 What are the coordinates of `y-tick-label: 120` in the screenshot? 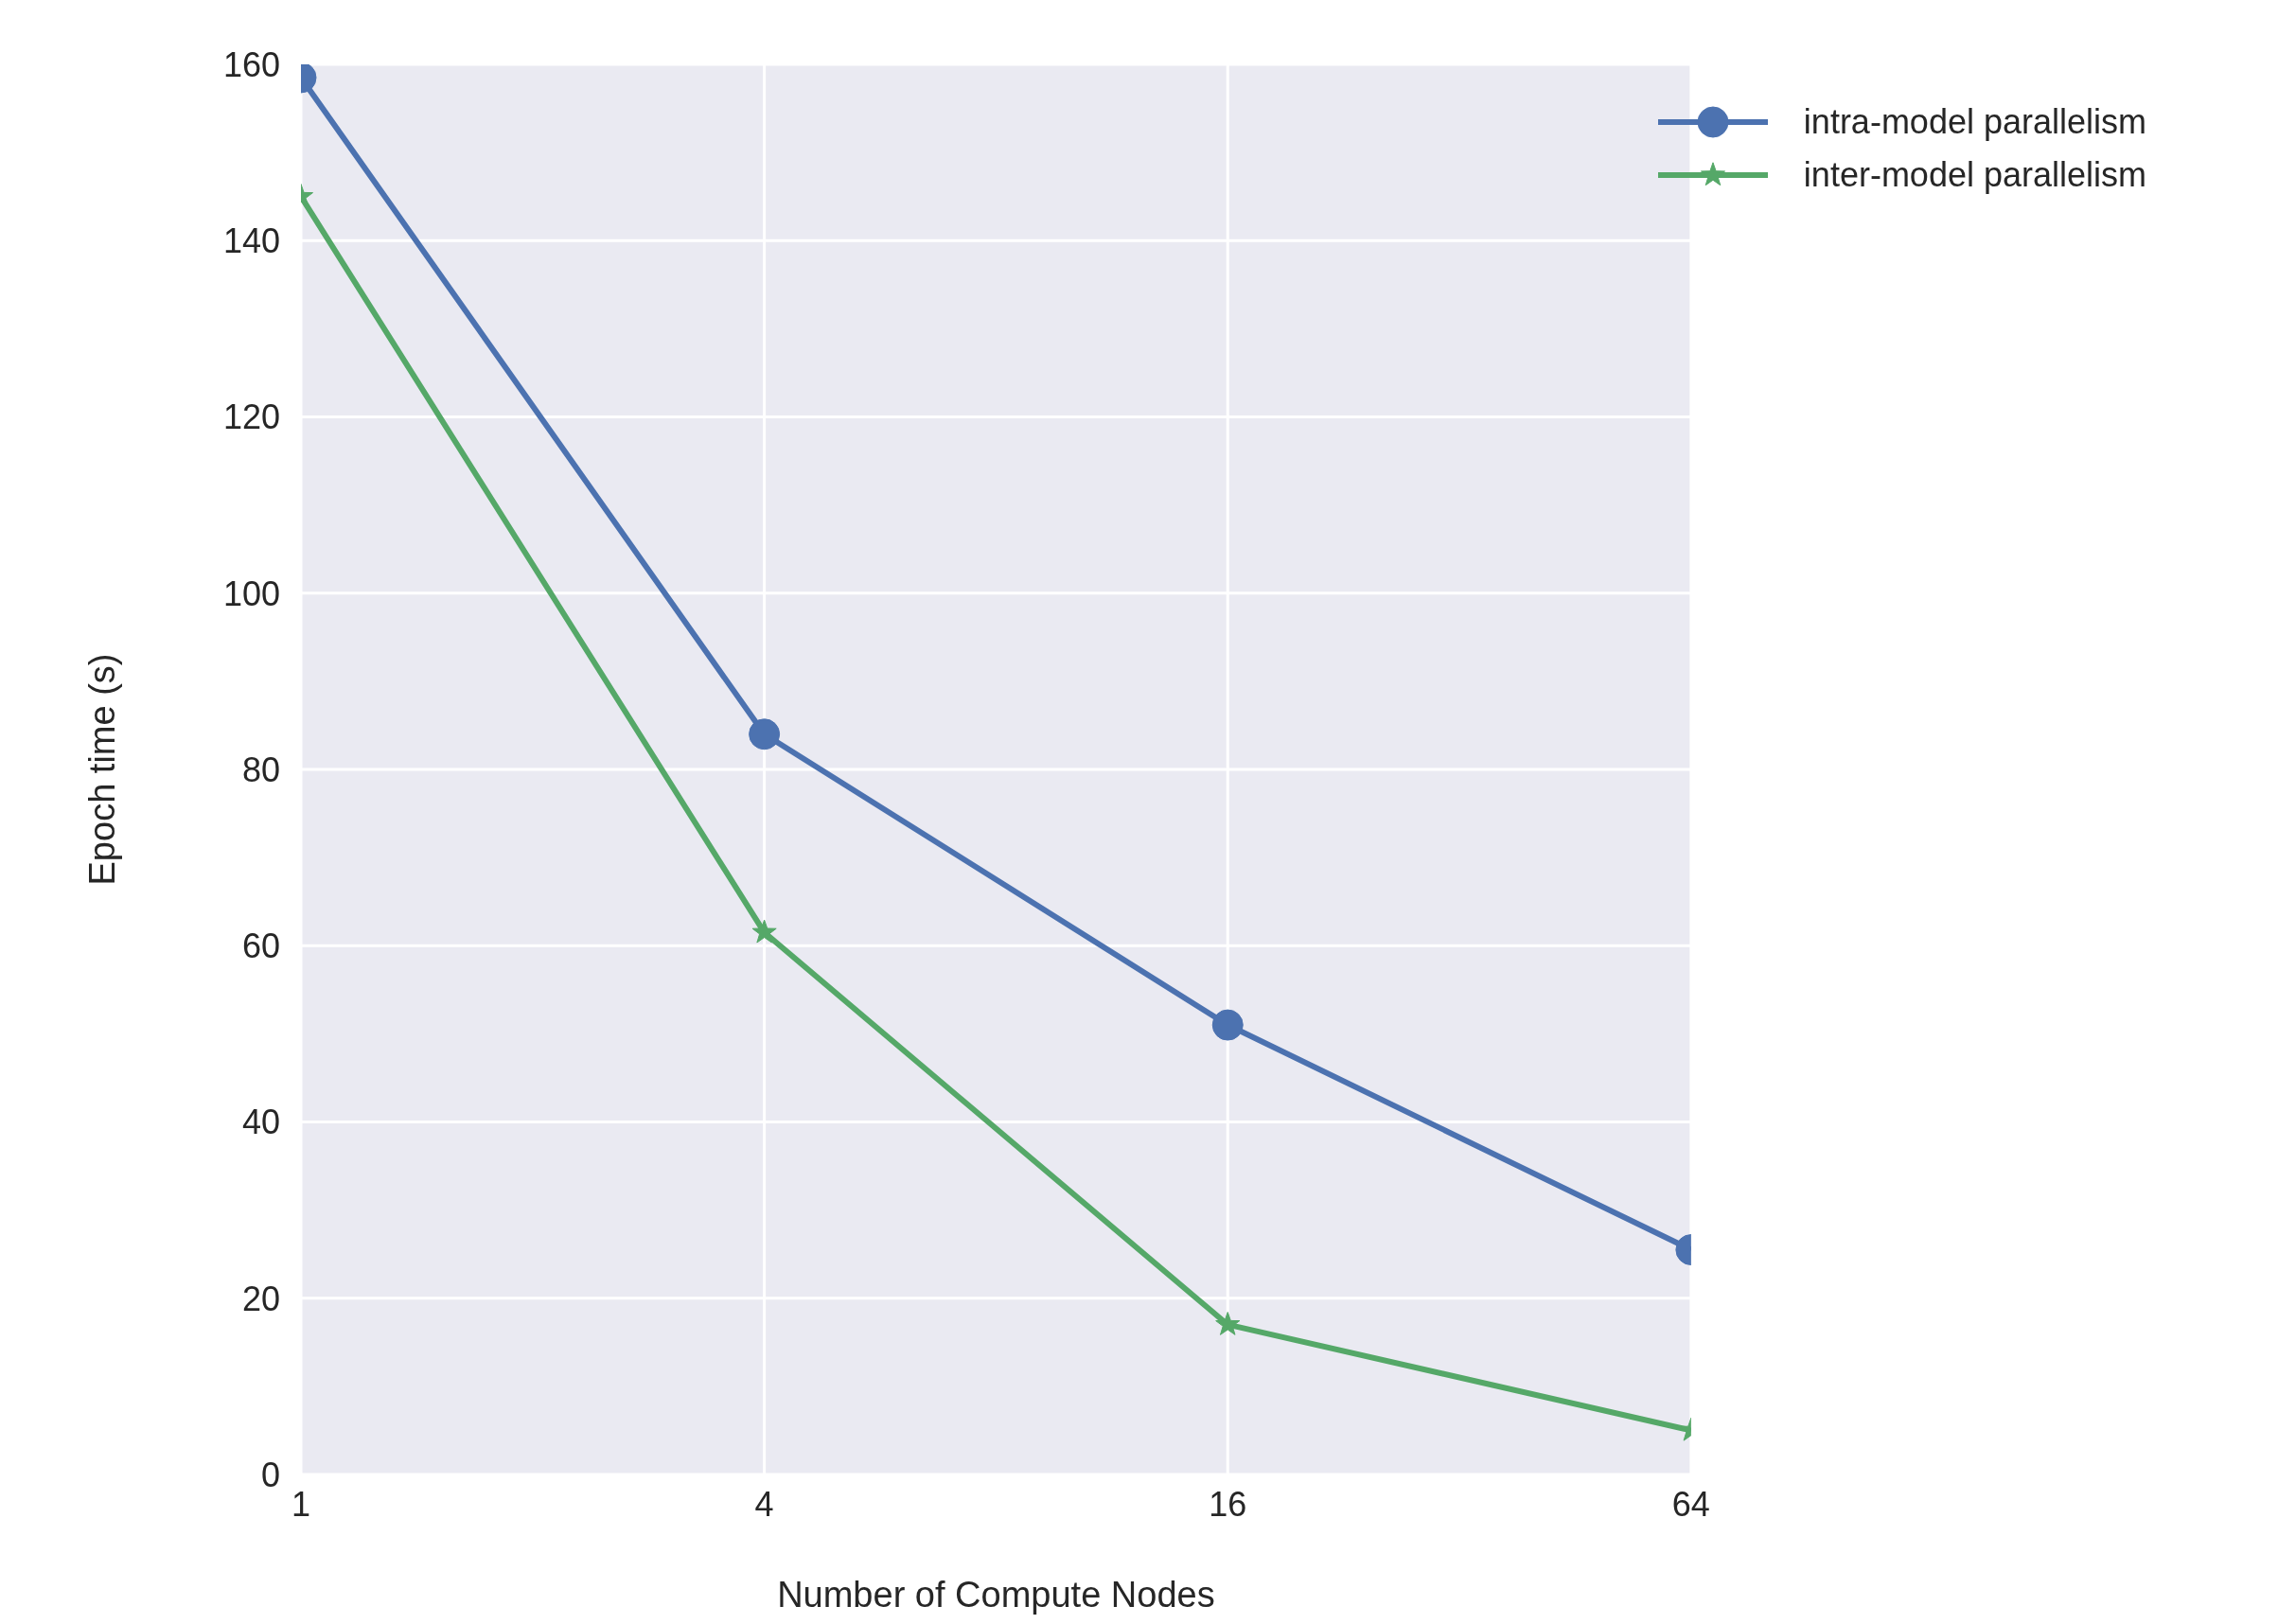 It's located at (251, 417).